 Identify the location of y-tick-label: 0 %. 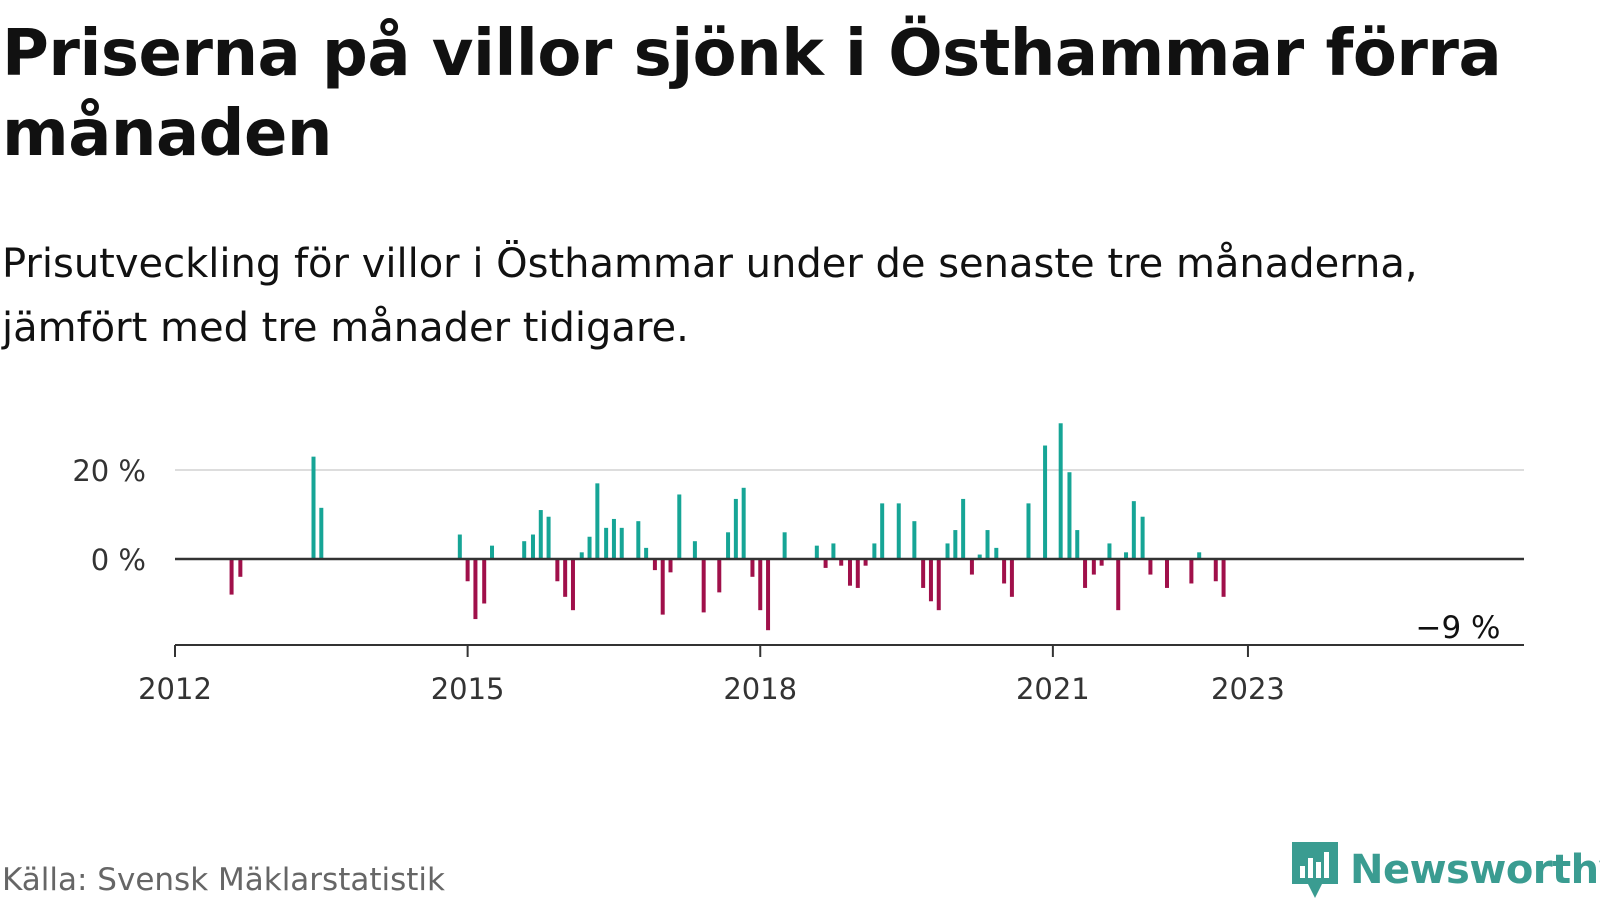
(118, 560).